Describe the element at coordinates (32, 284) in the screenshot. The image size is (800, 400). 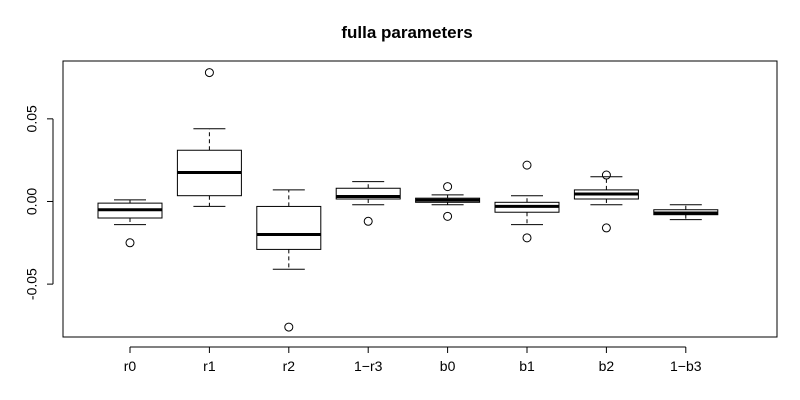
I see `y-tick-label: -0.05` at that location.